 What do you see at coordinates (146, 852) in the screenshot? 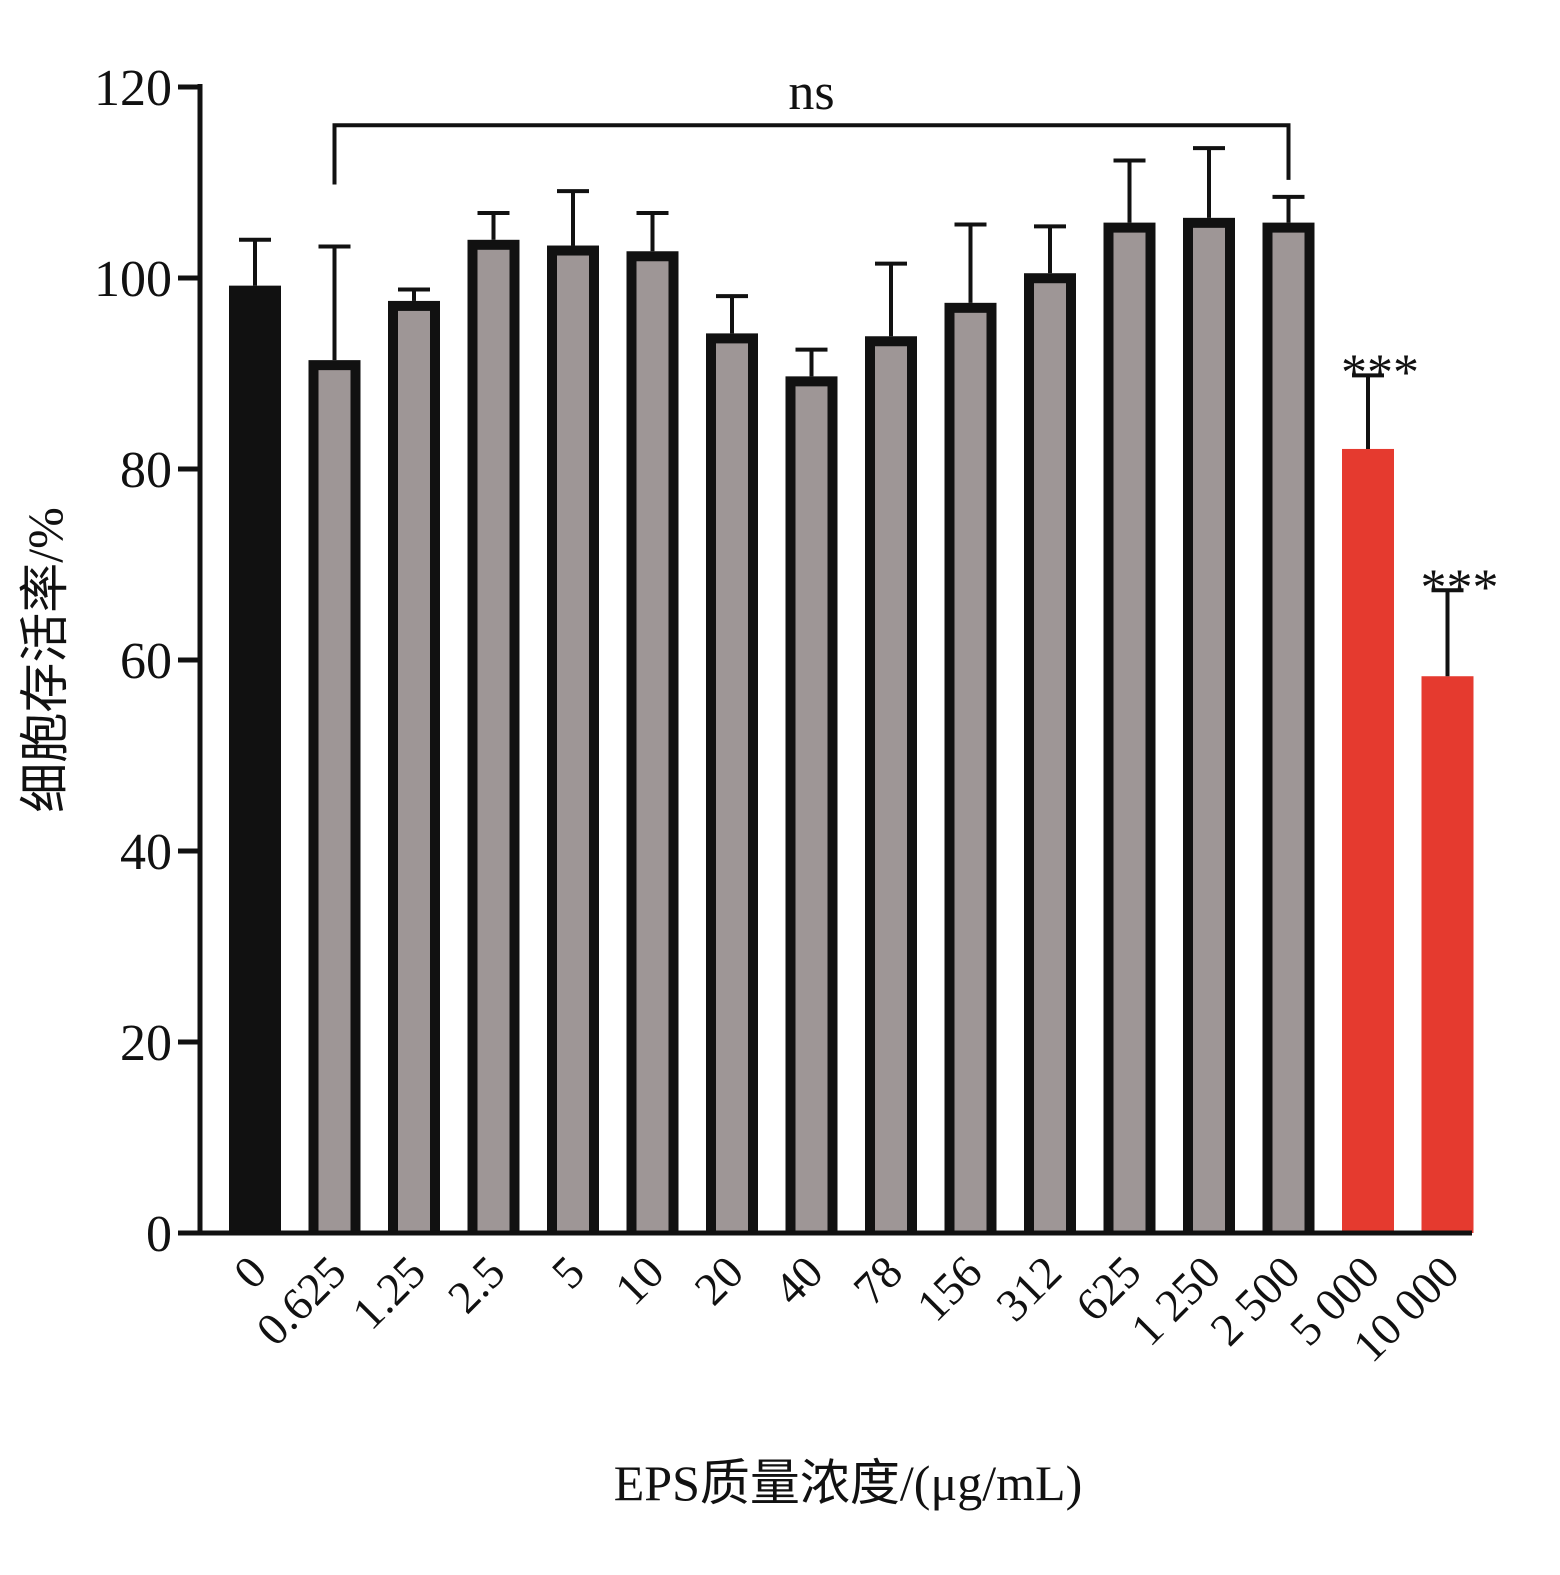
I see `y-tick-label-40: 40` at bounding box center [146, 852].